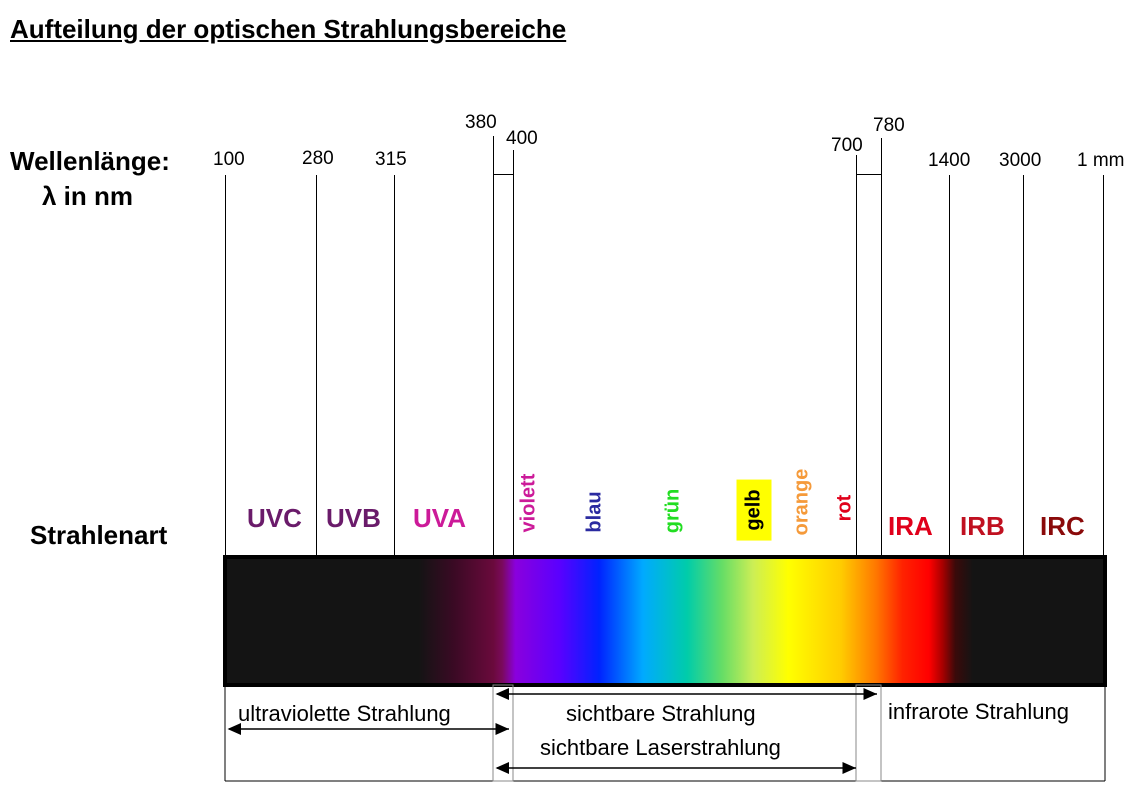 The height and width of the screenshot is (801, 1138). Describe the element at coordinates (869, 174) in the screenshot. I see `tick-cap-visible-end` at that location.